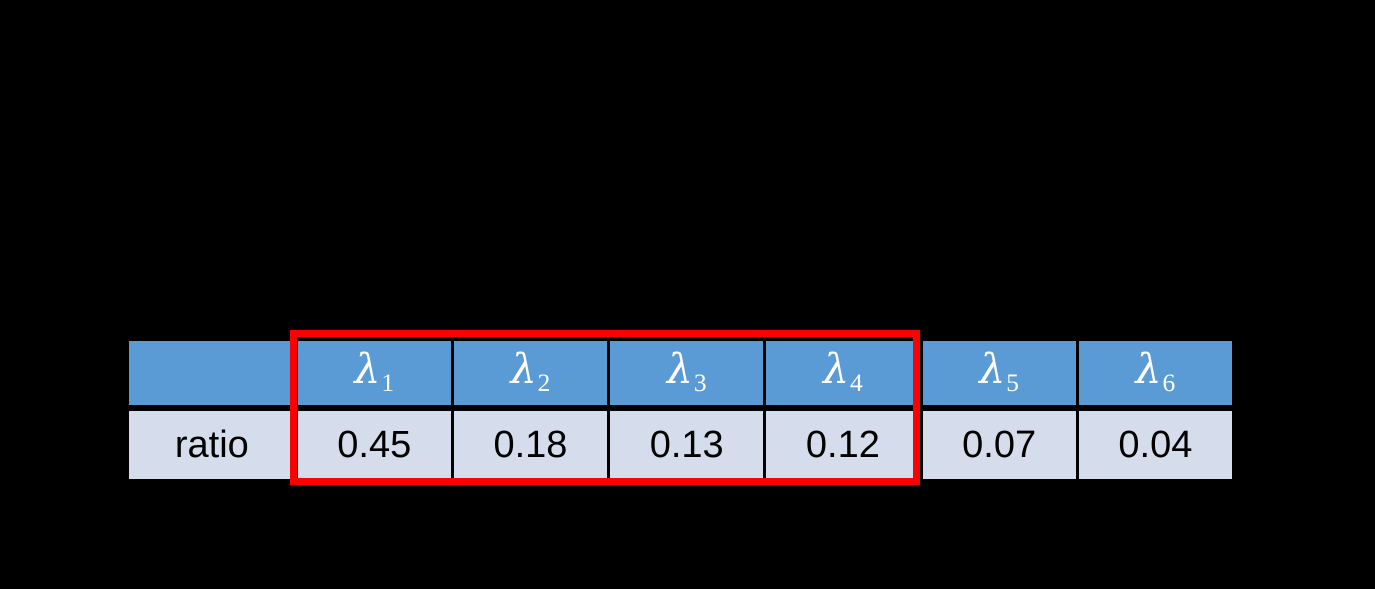 The width and height of the screenshot is (1375, 589). Describe the element at coordinates (367, 369) in the screenshot. I see `lambda-1-glyph: λ` at that location.